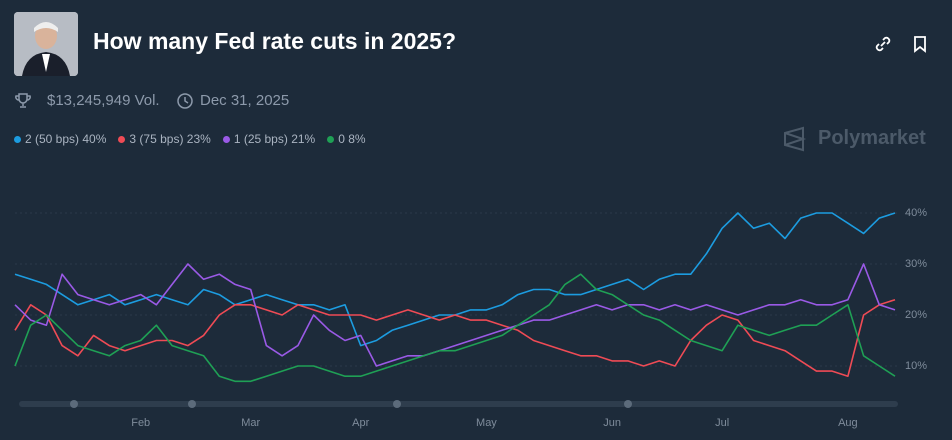  I want to click on brand-logo, so click(795, 139).